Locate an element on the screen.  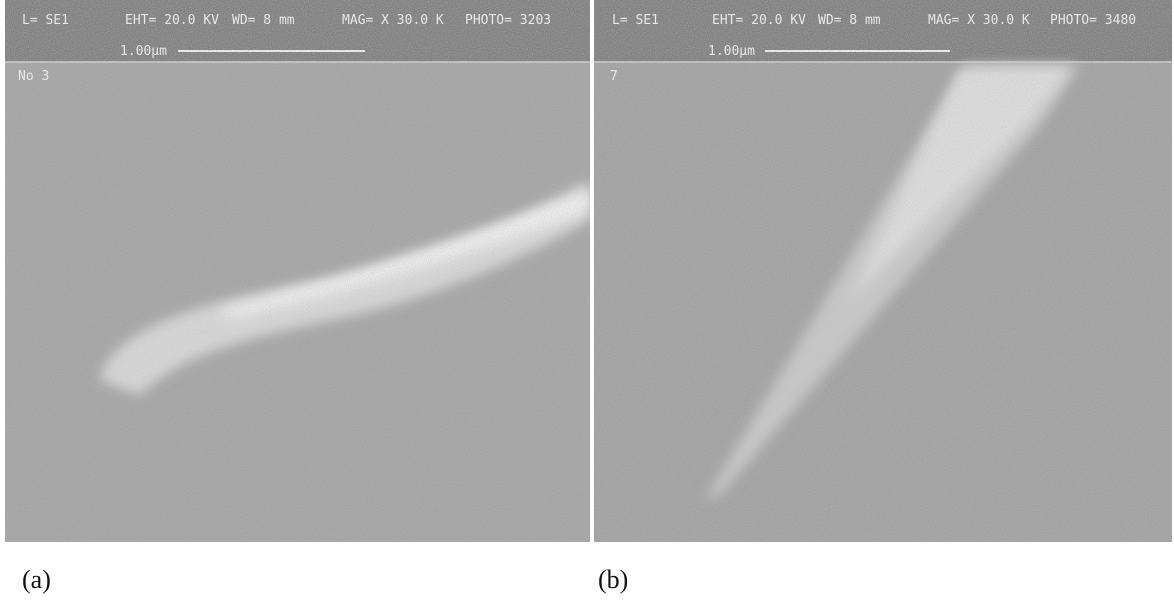
header-photo: PHOTO= 3203 is located at coordinates (508, 20).